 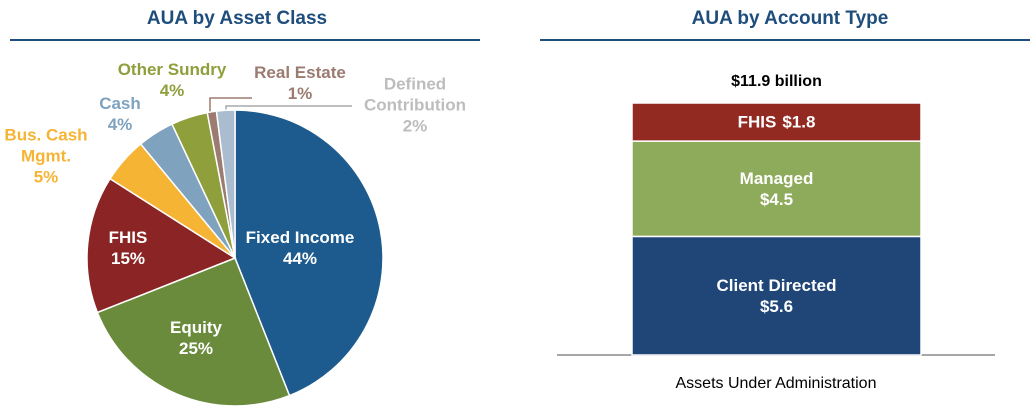 What do you see at coordinates (300, 258) in the screenshot?
I see `label-text: 44%` at bounding box center [300, 258].